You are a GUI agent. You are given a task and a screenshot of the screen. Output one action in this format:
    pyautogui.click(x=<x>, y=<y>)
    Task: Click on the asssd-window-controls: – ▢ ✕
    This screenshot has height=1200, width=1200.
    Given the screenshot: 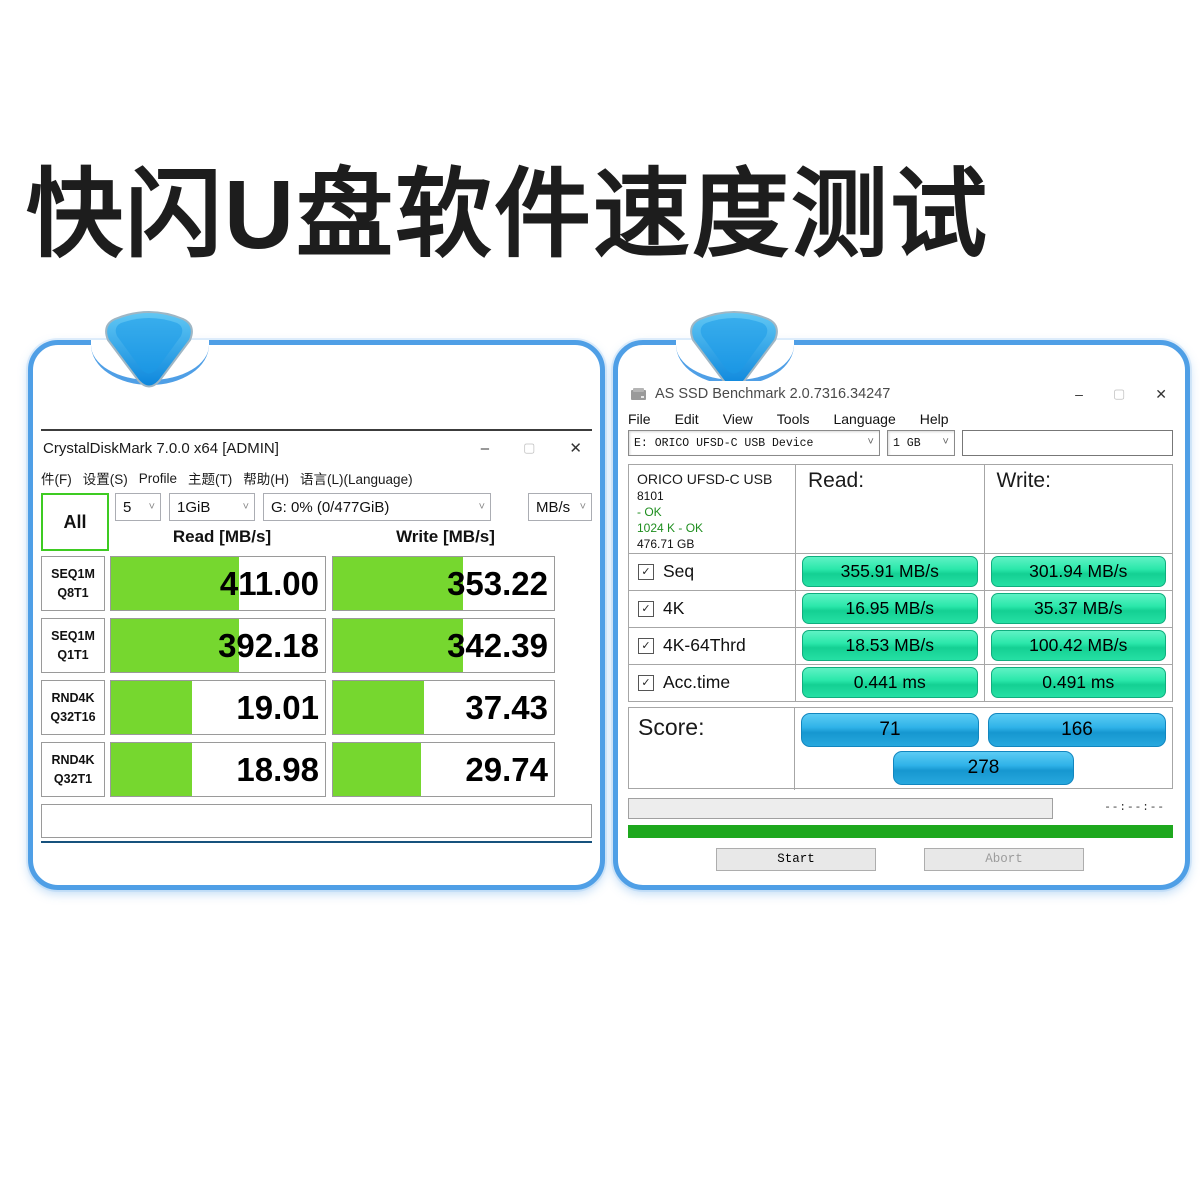 What is the action you would take?
    pyautogui.click(x=1121, y=394)
    